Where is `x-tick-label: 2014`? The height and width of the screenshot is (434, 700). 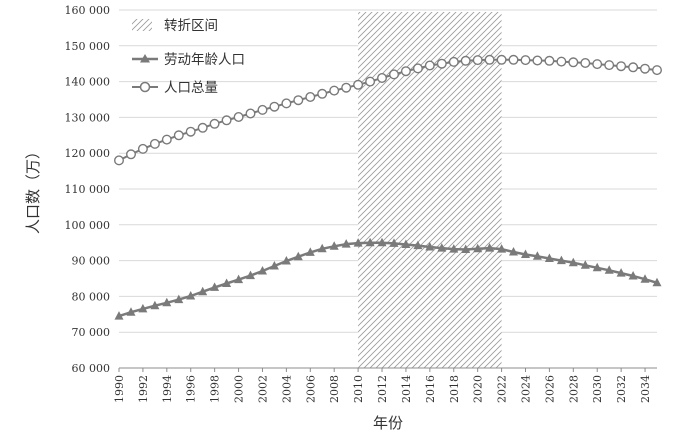 x-tick-label: 2014 is located at coordinates (406, 389).